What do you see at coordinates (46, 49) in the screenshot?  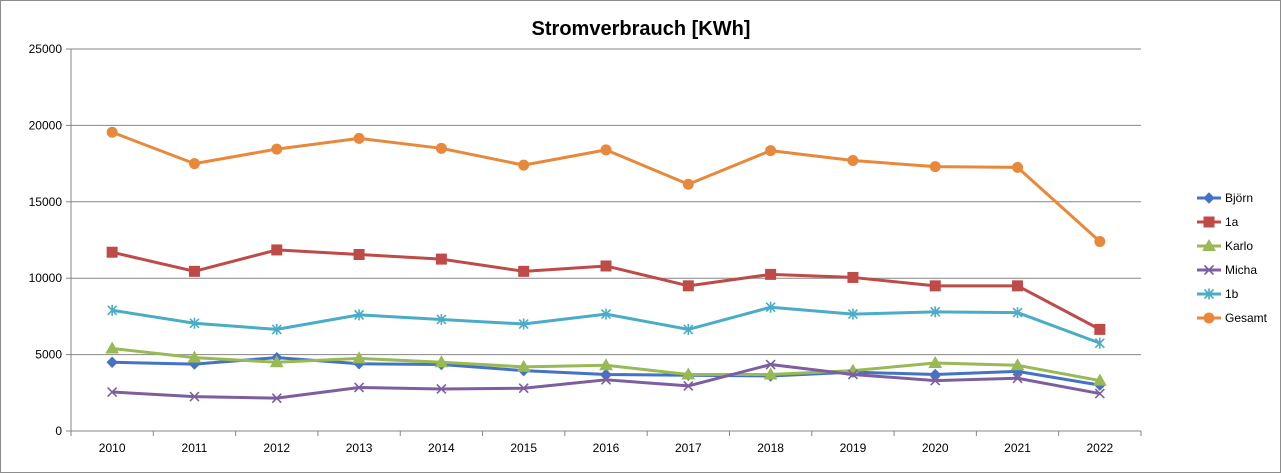 I see `y-tick-label: 25000` at bounding box center [46, 49].